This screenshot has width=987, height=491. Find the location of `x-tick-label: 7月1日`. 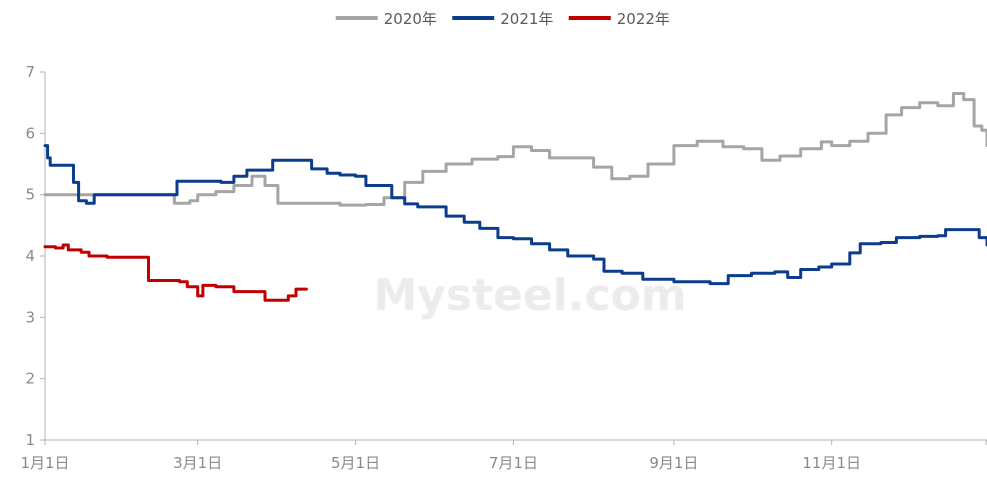

x-tick-label: 7月1日 is located at coordinates (513, 463).